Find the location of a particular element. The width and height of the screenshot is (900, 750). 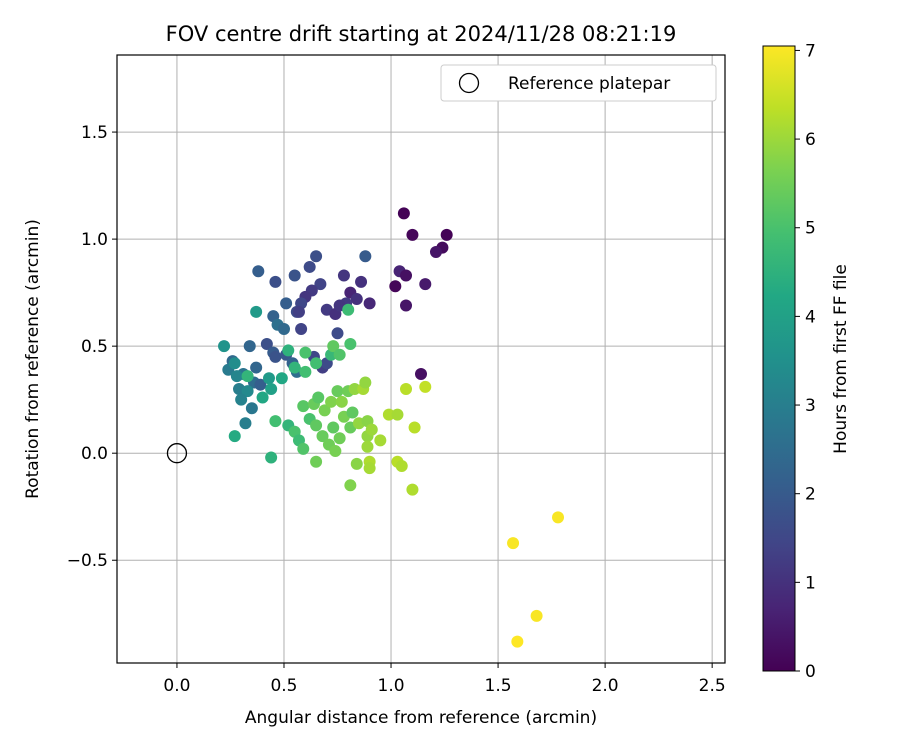

legend-open-circle-marker is located at coordinates (469, 83).